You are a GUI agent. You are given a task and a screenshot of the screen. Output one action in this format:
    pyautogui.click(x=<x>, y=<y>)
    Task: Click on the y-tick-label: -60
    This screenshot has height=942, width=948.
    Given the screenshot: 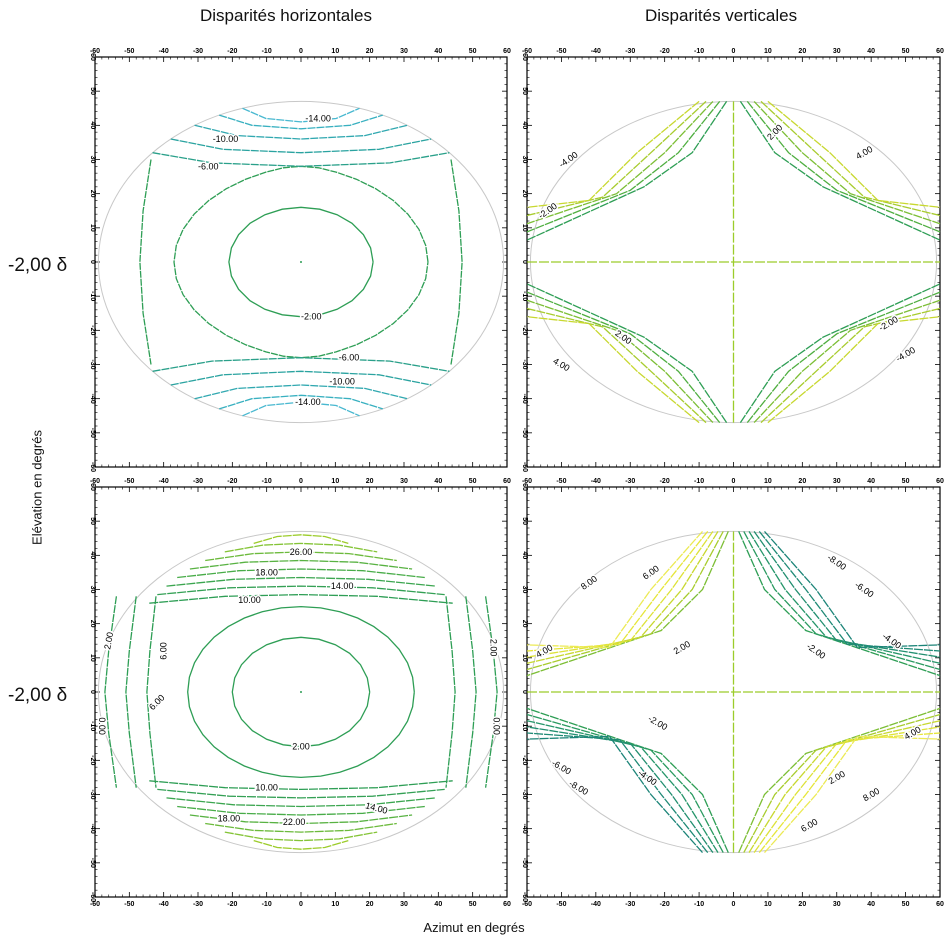 What is the action you would take?
    pyautogui.click(x=524, y=897)
    